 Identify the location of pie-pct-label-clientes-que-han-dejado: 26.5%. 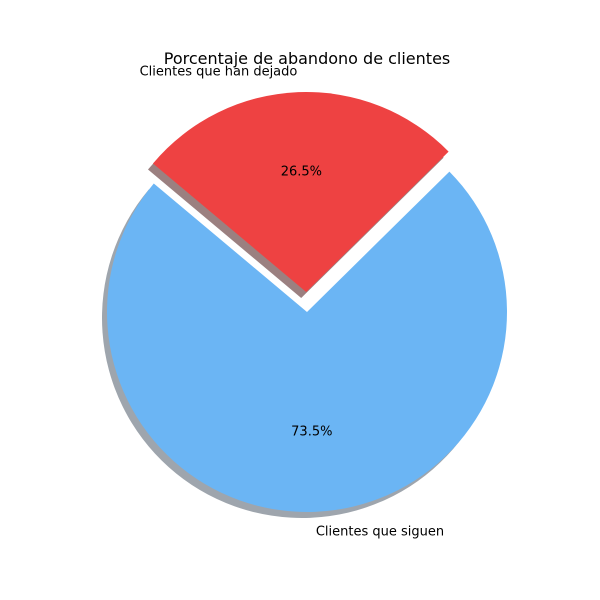
(301, 172).